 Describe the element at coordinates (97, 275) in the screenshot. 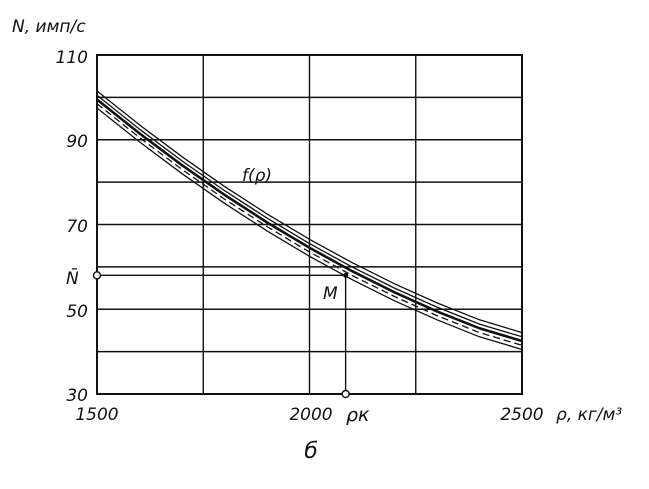

I see `marker-circle-y` at that location.